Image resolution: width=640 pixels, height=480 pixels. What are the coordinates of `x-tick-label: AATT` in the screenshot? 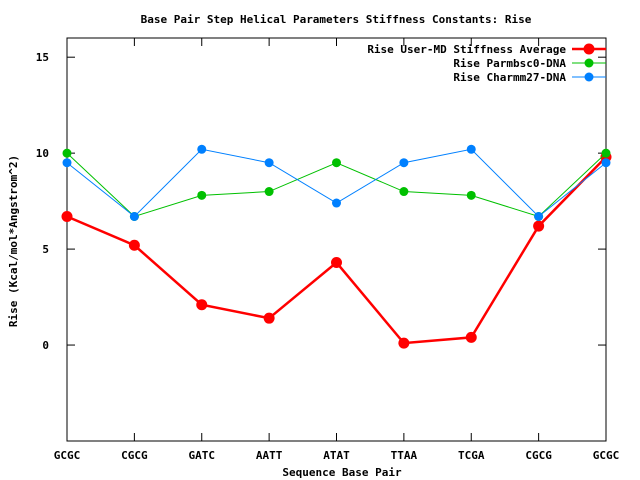 It's located at (269, 455).